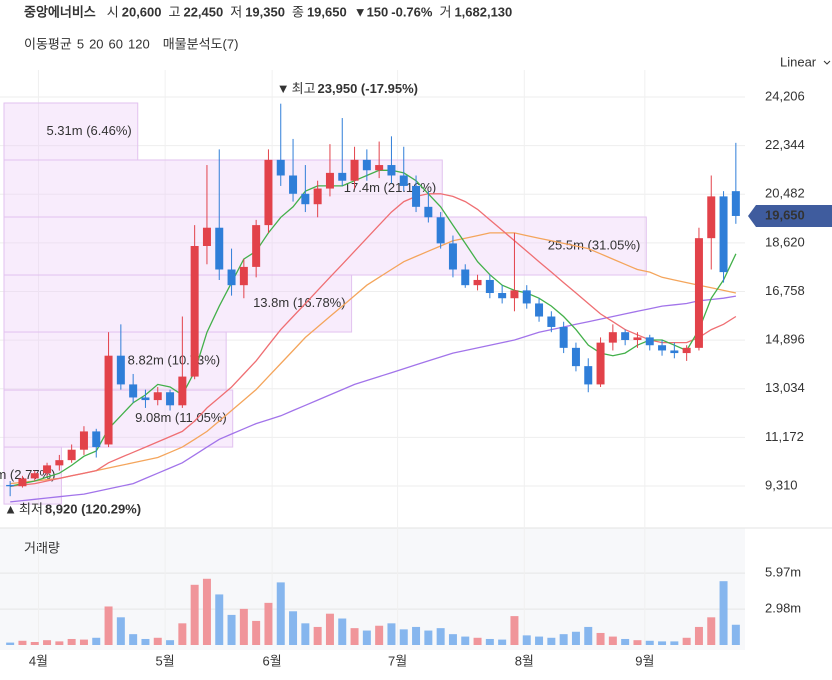 The image size is (832, 680). What do you see at coordinates (48, 43) in the screenshot?
I see `legend-text: 이동평균` at bounding box center [48, 43].